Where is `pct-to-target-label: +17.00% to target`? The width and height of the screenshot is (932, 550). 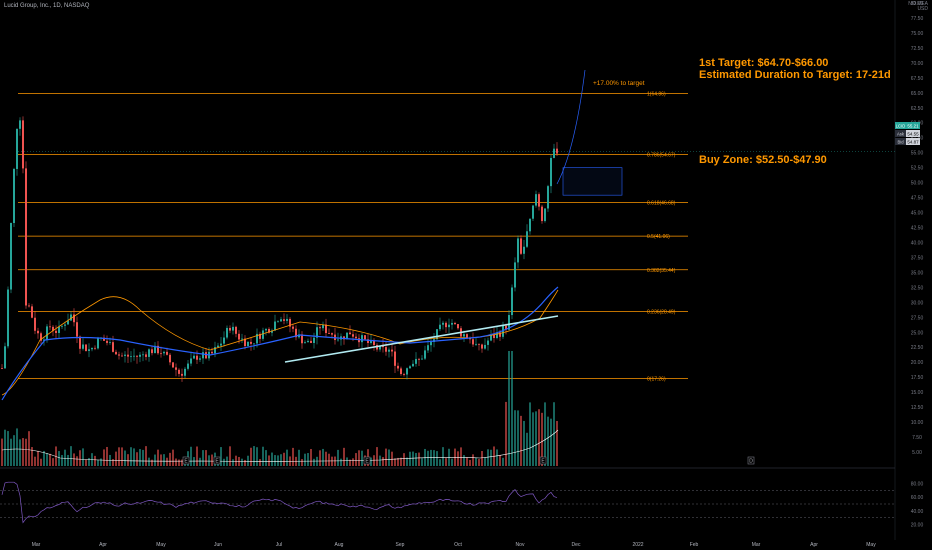 pct-to-target-label: +17.00% to target is located at coordinates (619, 83).